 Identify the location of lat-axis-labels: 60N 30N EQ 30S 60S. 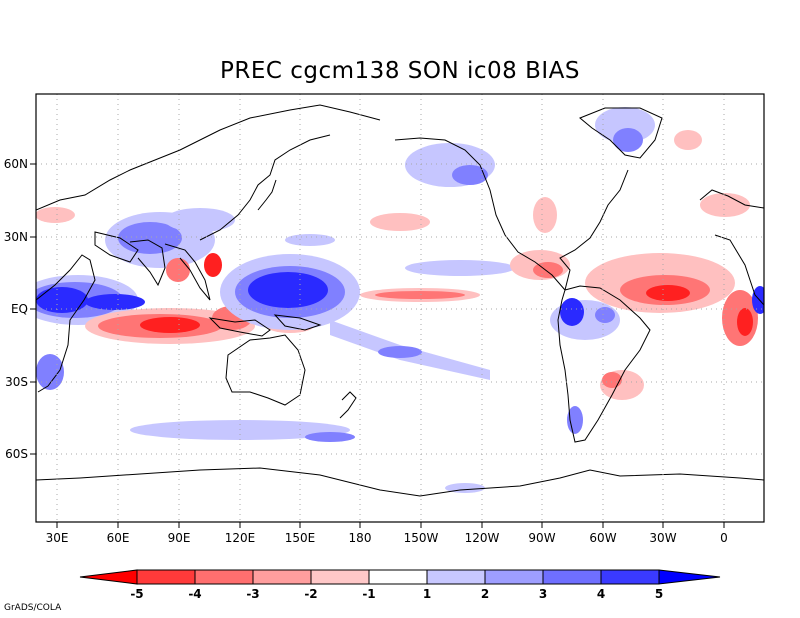
(16, 309).